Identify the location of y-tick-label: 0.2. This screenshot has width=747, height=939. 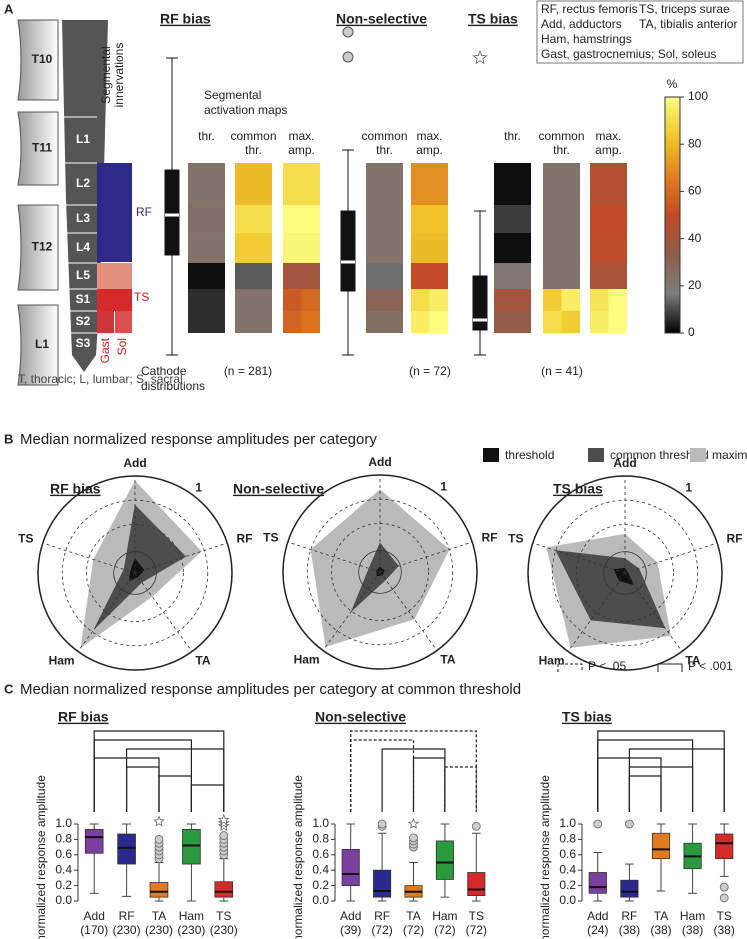
(320, 885).